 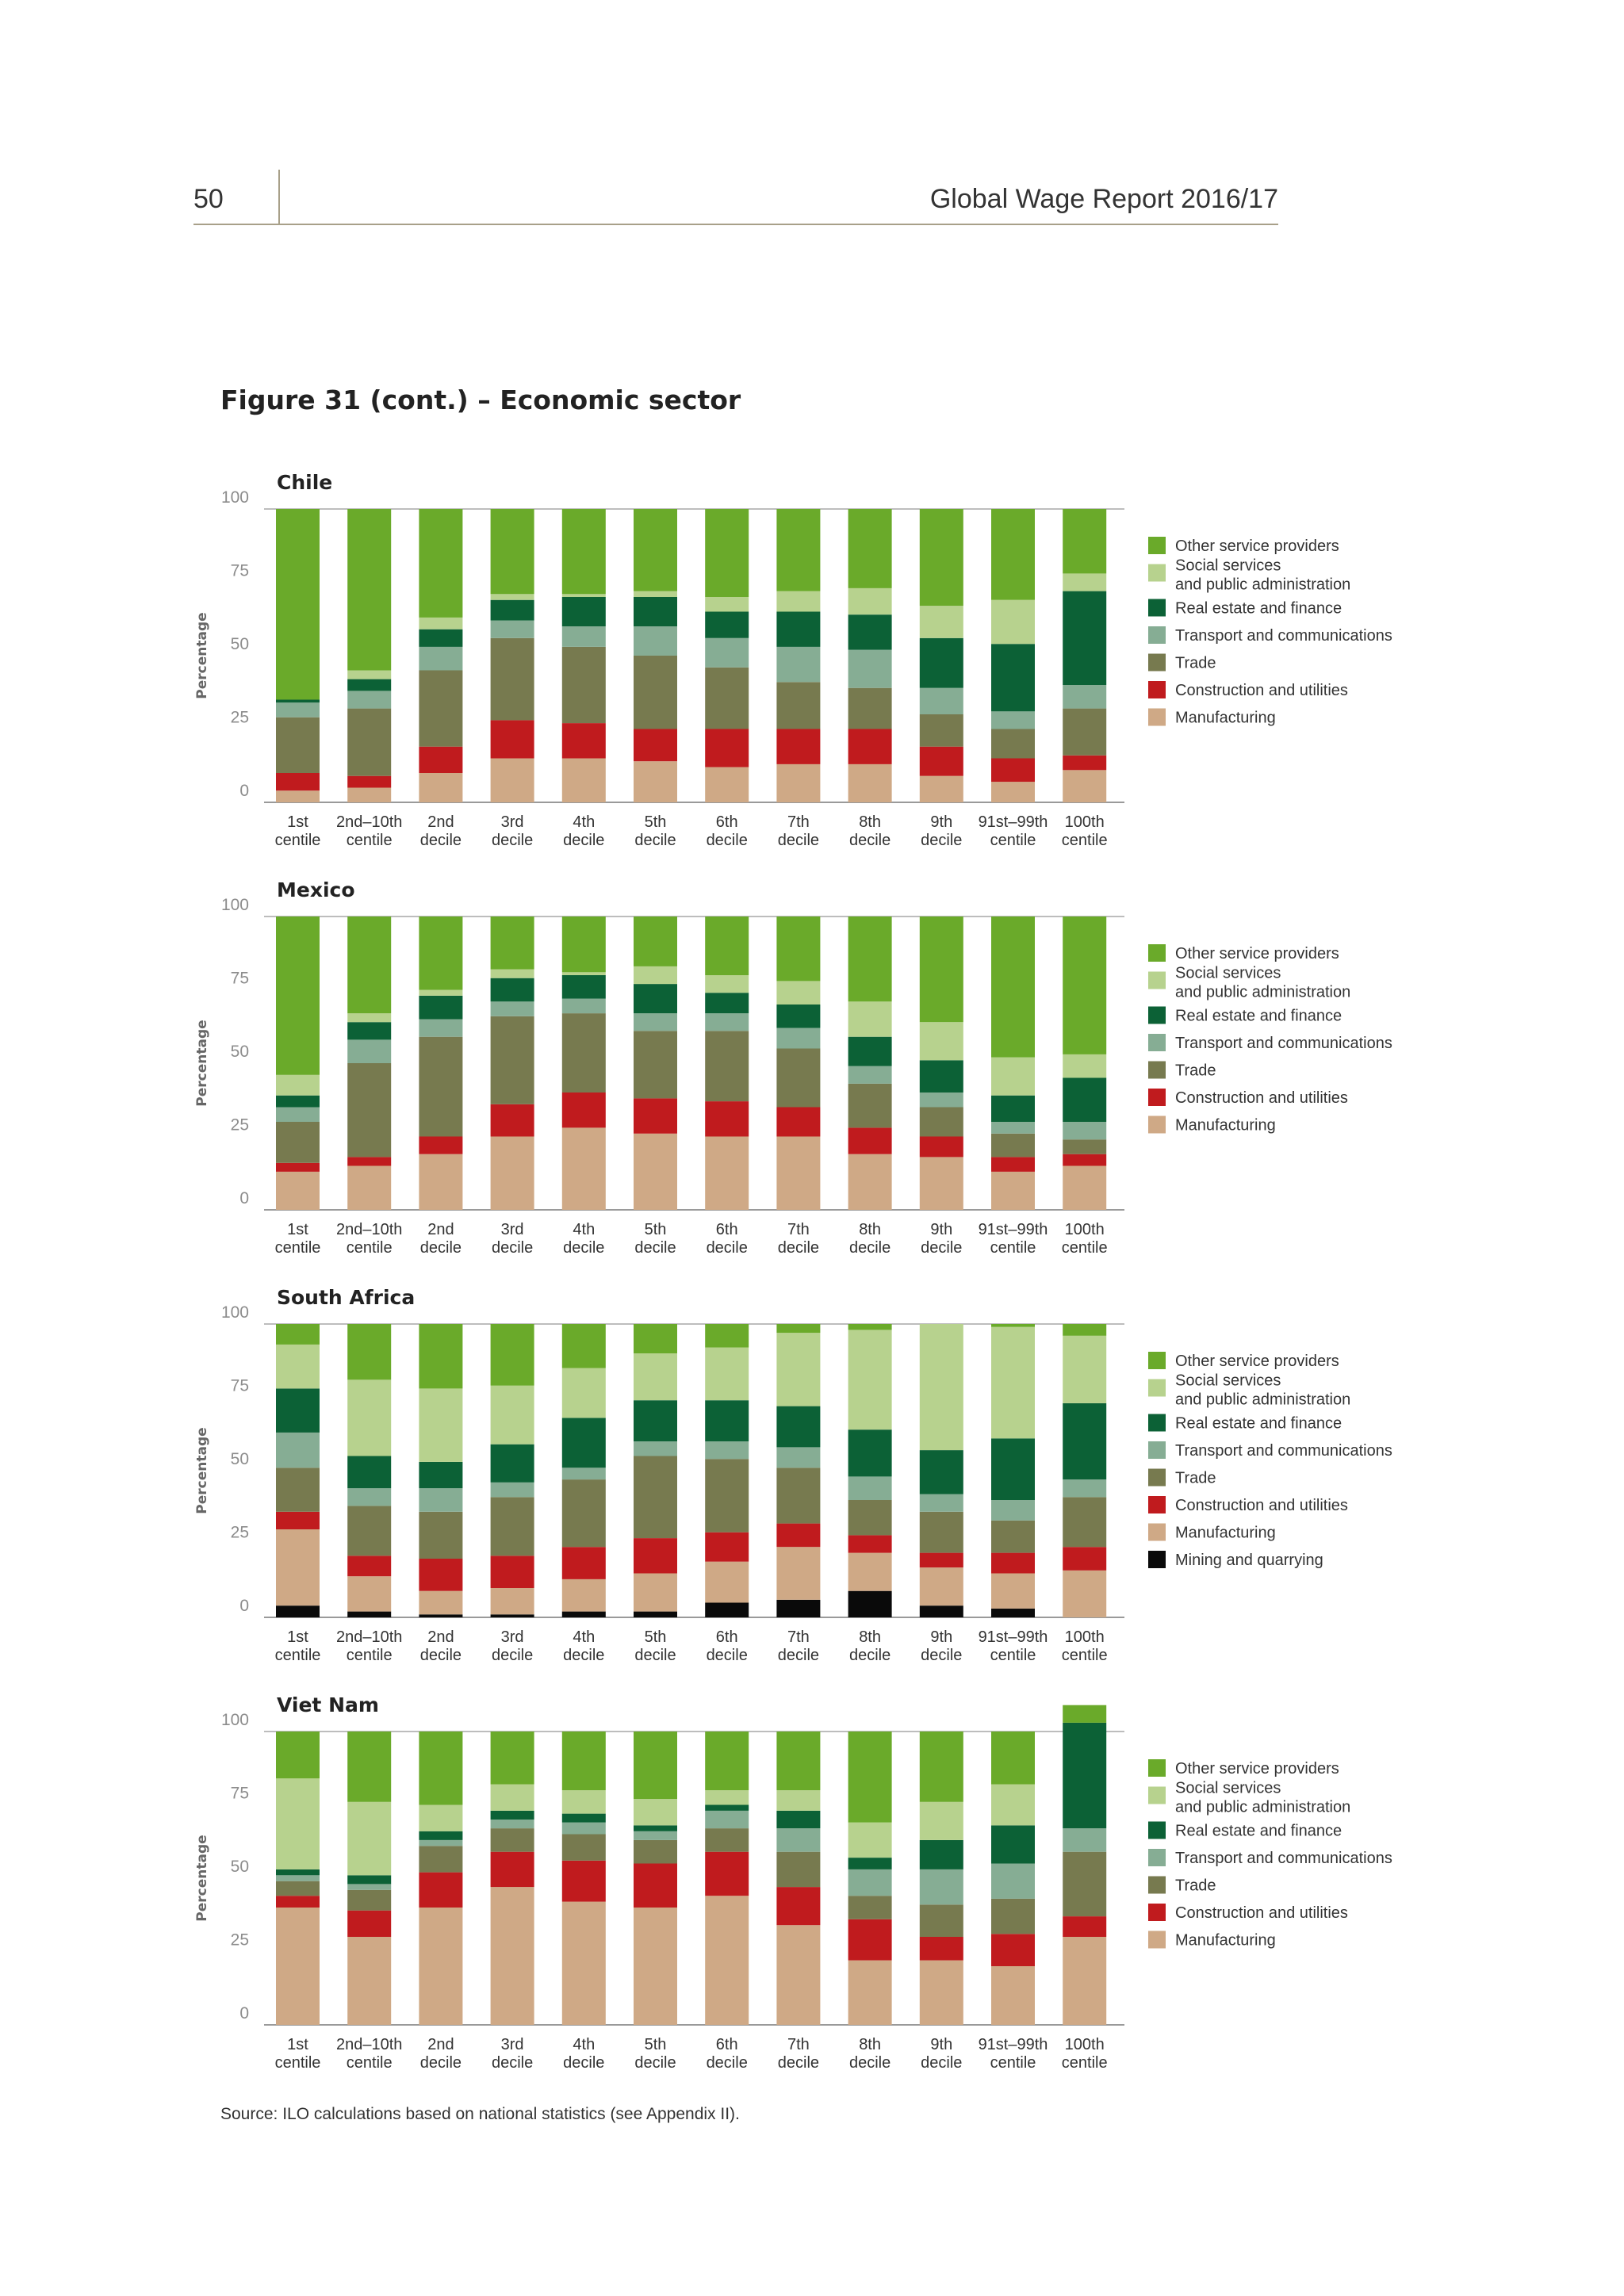 I want to click on x-tick-label: 3rd decile, so click(x=512, y=831).